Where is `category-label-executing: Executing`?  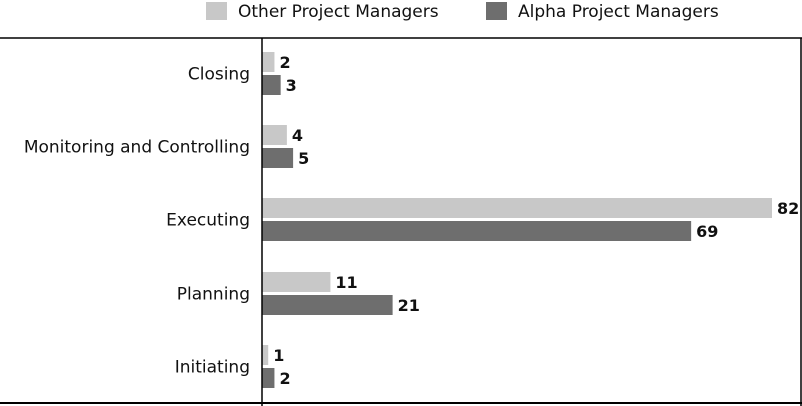
category-label-executing: Executing is located at coordinates (208, 221).